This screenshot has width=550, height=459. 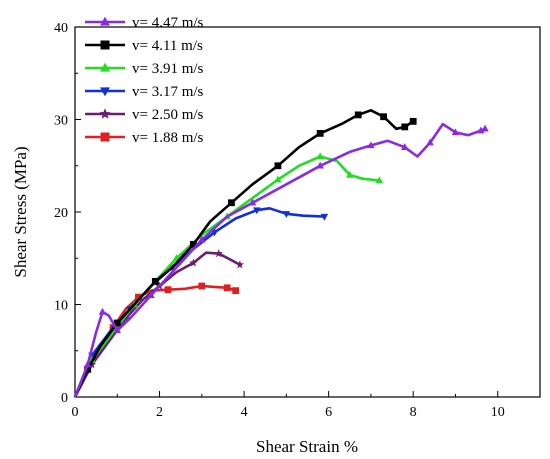 I want to click on legend-label: v= 3.17 m/s, so click(x=168, y=92).